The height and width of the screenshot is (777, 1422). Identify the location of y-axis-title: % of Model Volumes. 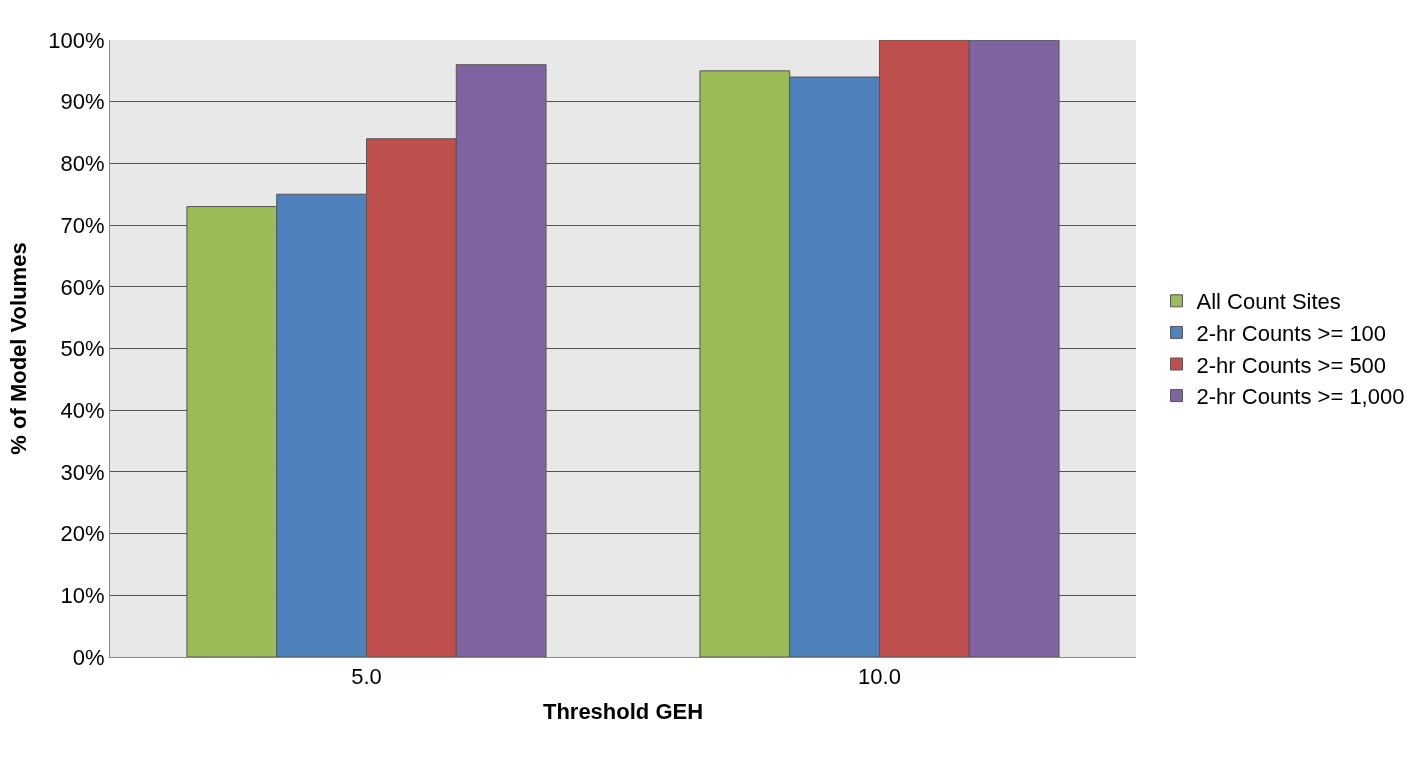
(19, 348).